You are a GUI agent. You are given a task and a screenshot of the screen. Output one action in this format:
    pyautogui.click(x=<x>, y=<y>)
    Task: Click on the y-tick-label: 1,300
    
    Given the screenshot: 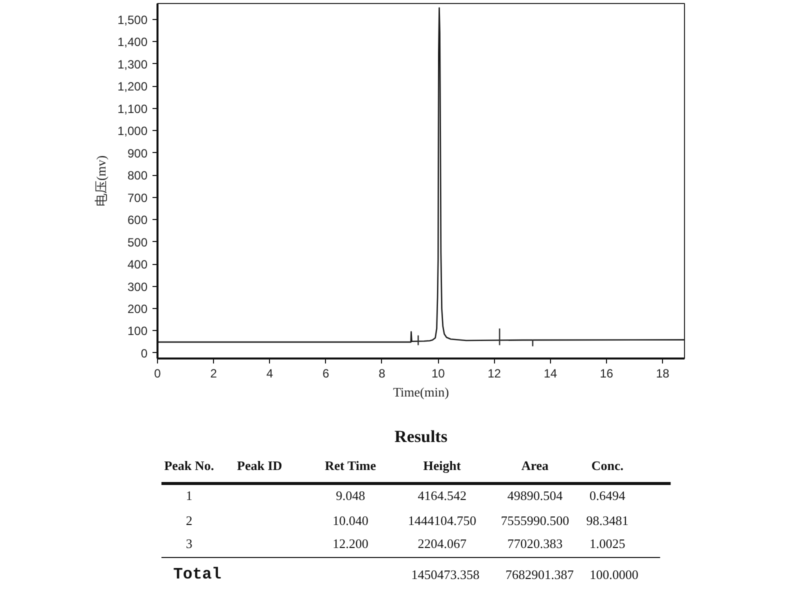 What is the action you would take?
    pyautogui.click(x=132, y=64)
    